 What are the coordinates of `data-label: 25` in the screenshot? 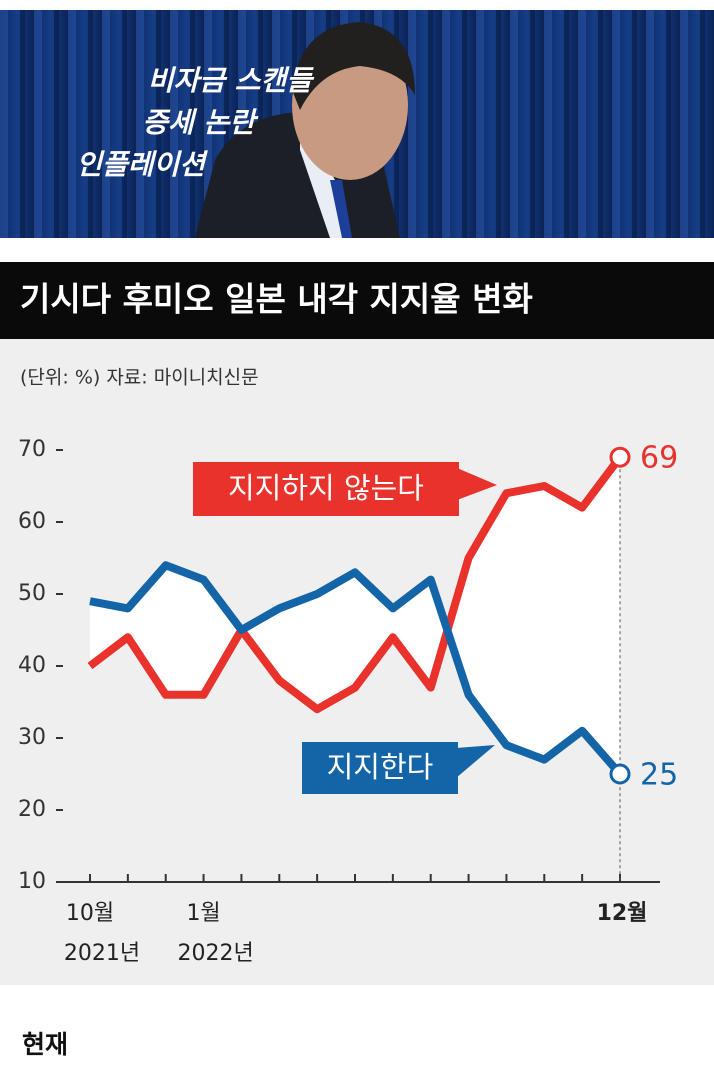 It's located at (659, 775).